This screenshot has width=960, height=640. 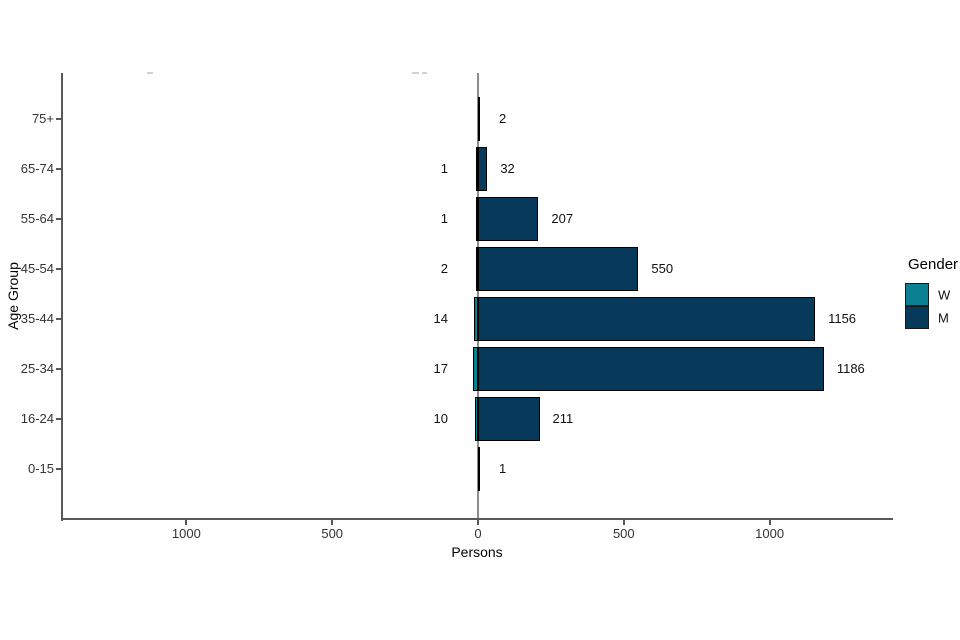 What do you see at coordinates (917, 294) in the screenshot?
I see `legend-key-w` at bounding box center [917, 294].